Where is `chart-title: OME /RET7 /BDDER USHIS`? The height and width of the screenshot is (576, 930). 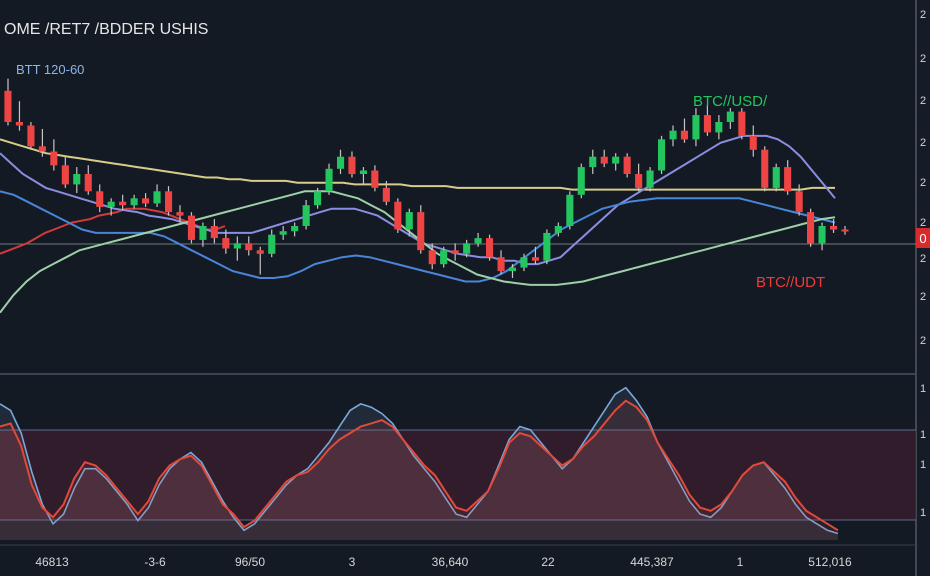 chart-title: OME /RET7 /BDDER USHIS is located at coordinates (106, 29).